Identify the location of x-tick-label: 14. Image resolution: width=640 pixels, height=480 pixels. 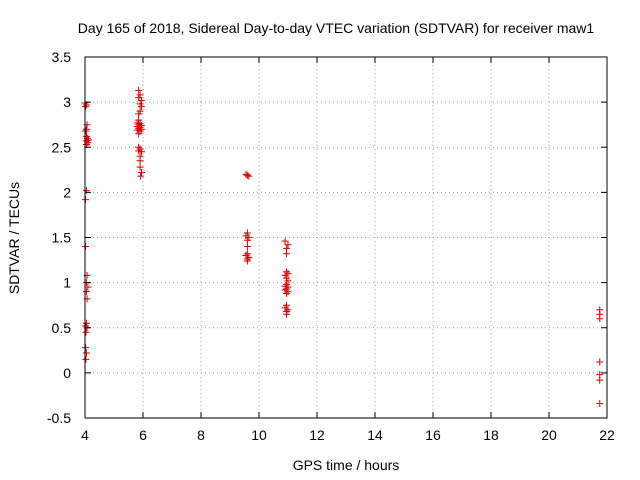
(375, 435).